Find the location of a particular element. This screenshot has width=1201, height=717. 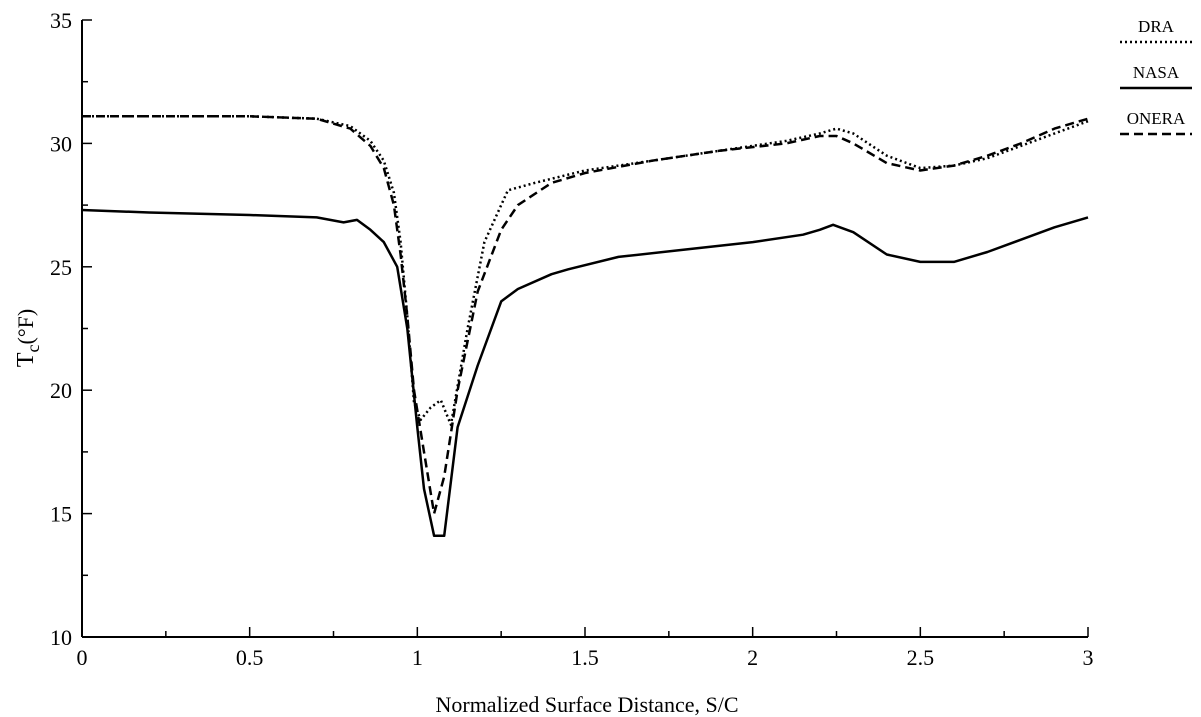

legend-label-dra: DRA is located at coordinates (1156, 26).